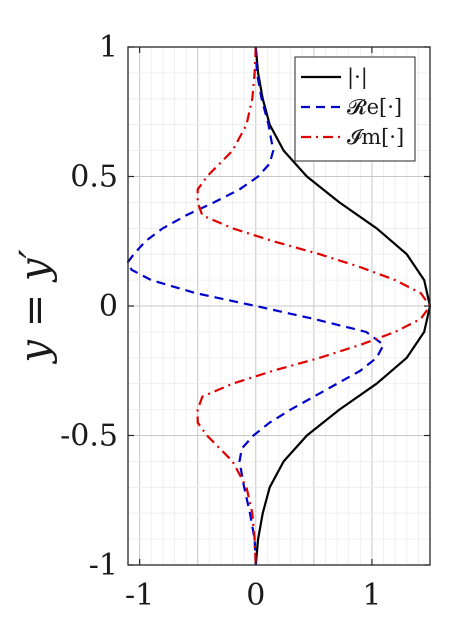  What do you see at coordinates (35, 306) in the screenshot?
I see `y-axis-label: y = y′` at bounding box center [35, 306].